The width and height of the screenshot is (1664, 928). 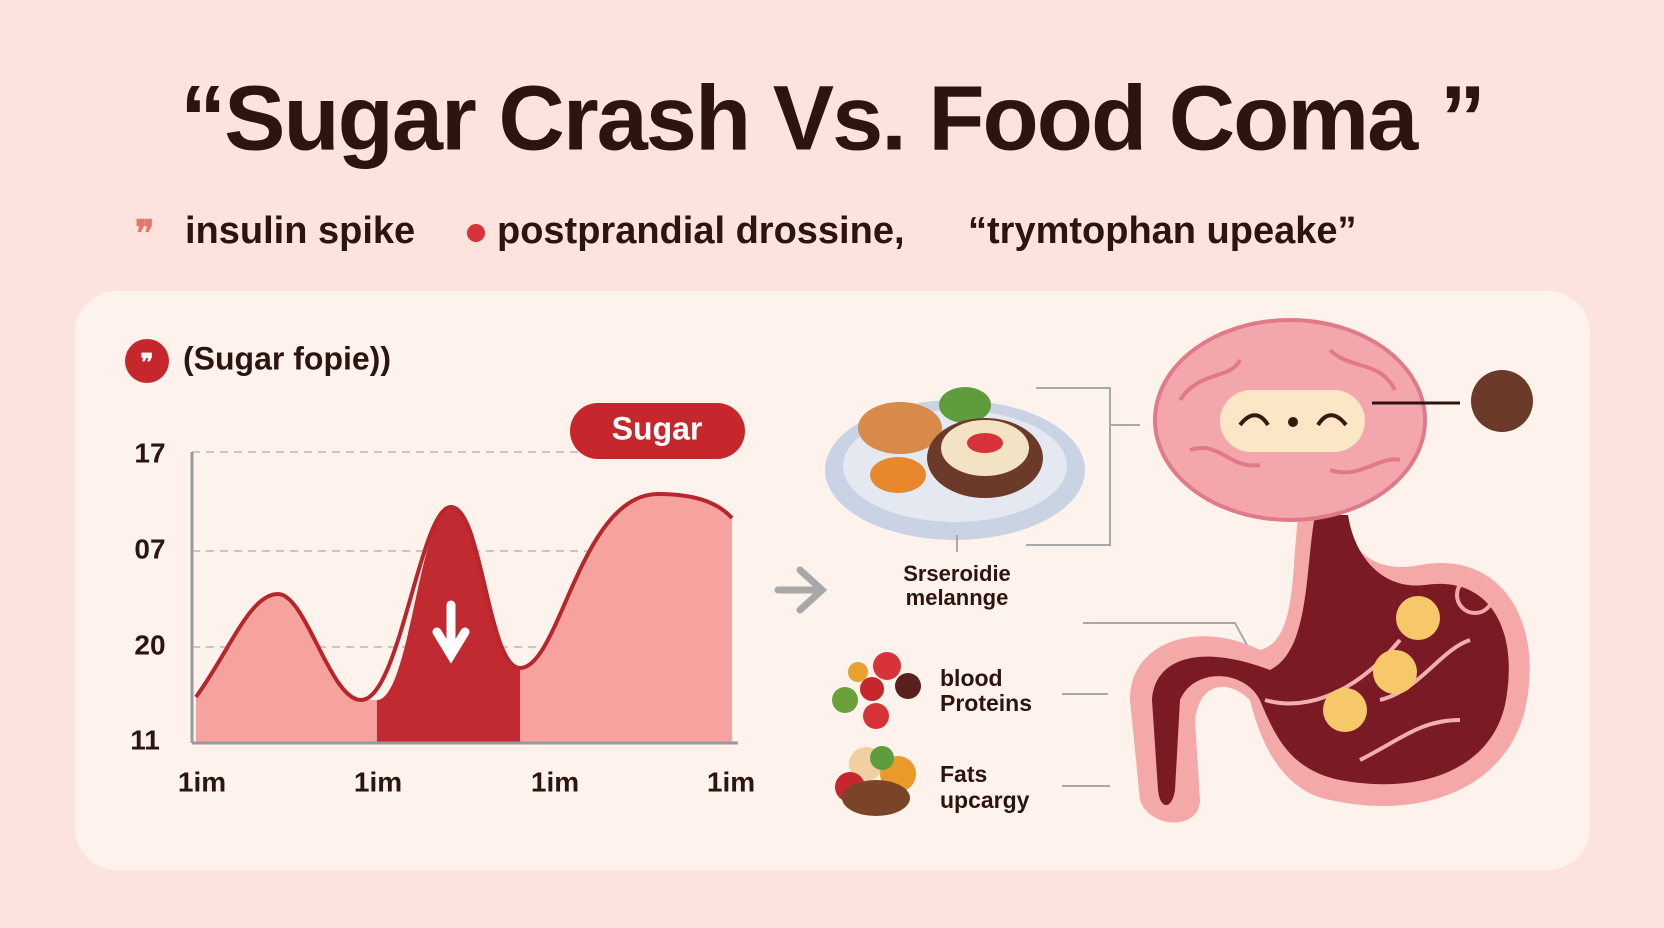 I want to click on badge, so click(x=657, y=431).